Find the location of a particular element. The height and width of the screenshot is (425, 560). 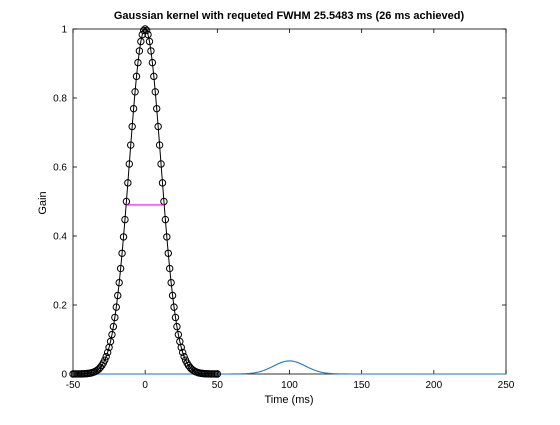

y-tick-label-1: 0.2 is located at coordinates (60, 306).